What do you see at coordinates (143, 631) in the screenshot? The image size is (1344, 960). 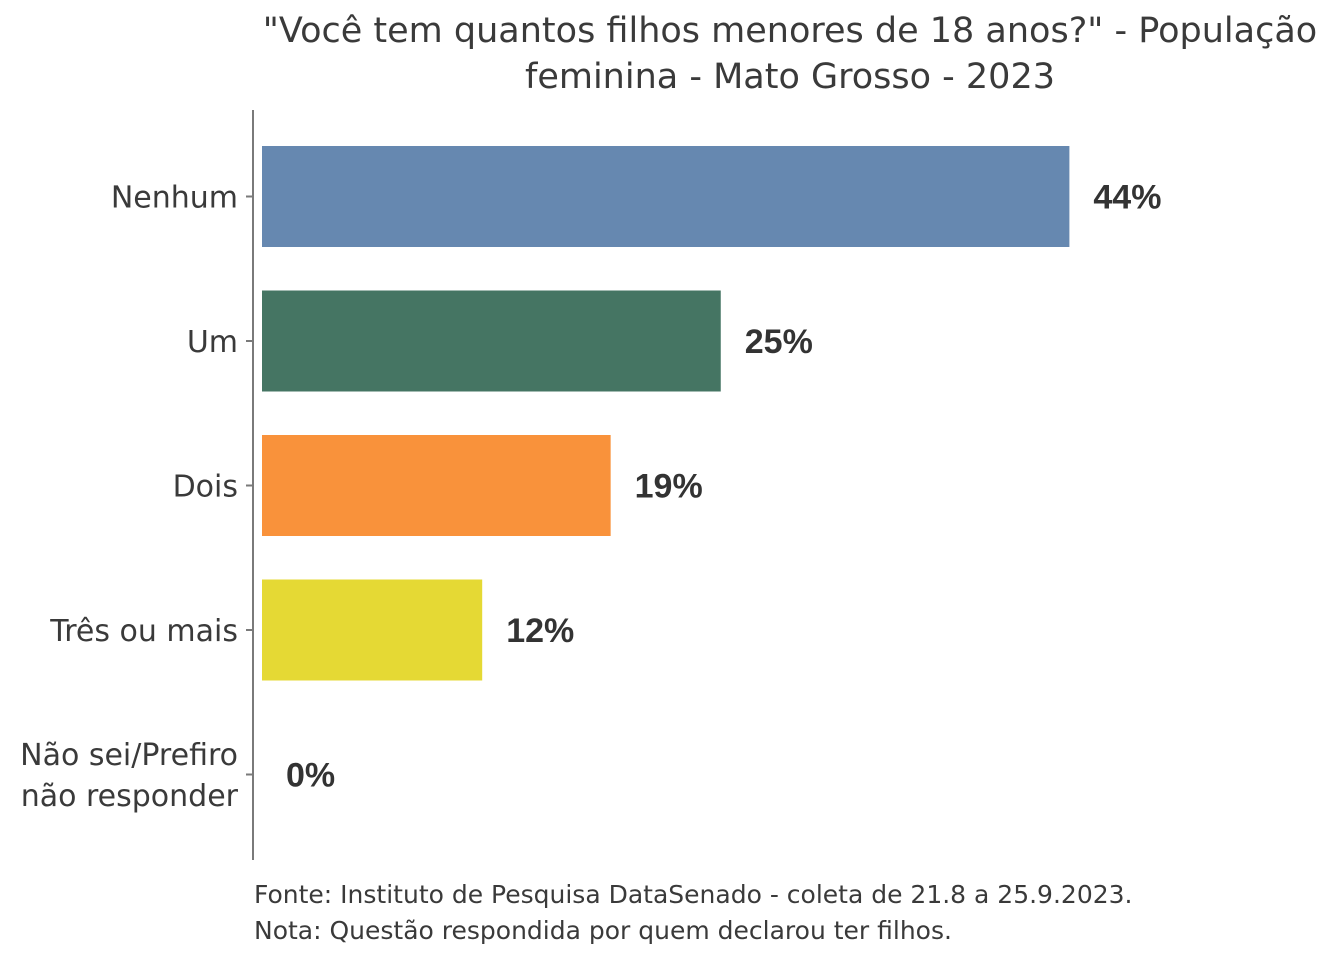 I see `category-label: Três ou mais` at bounding box center [143, 631].